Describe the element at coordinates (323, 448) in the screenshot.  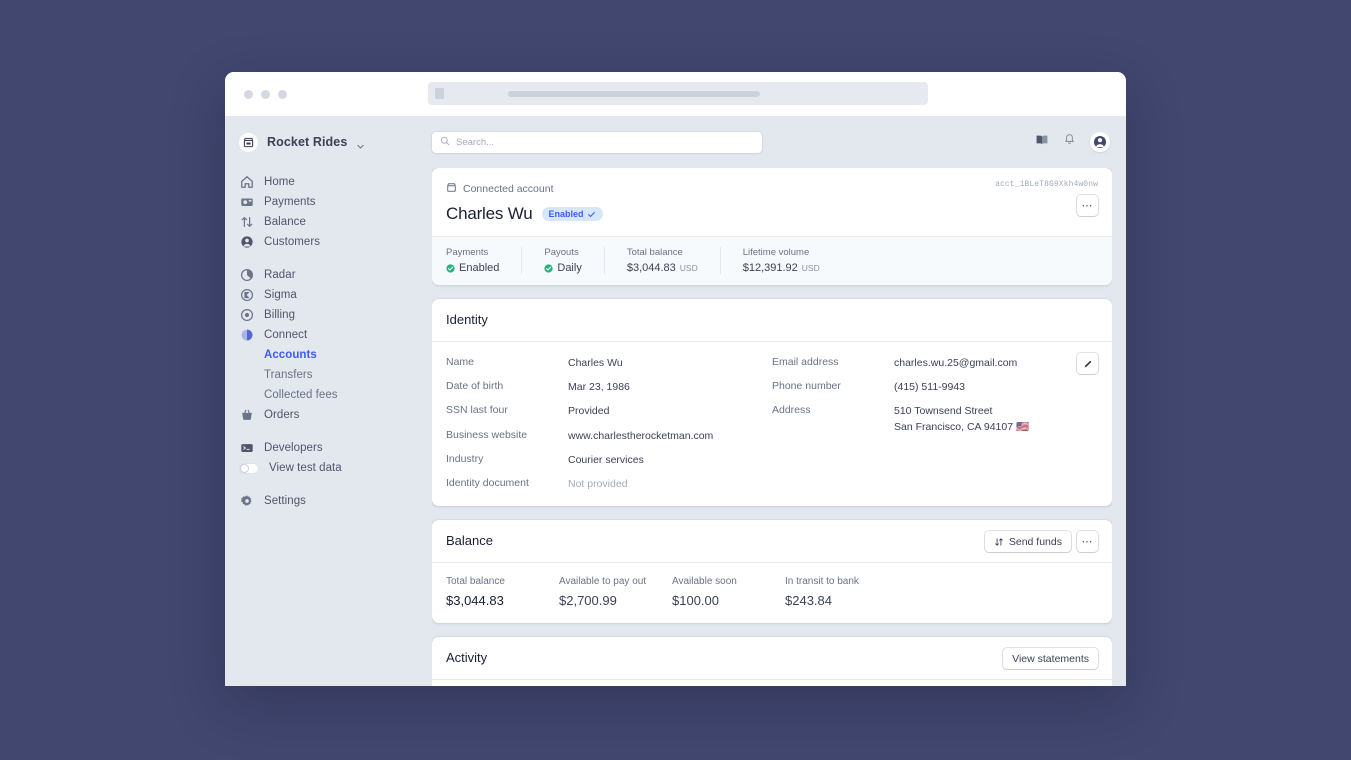
I see `sidebar-item-developers: Developers` at that location.